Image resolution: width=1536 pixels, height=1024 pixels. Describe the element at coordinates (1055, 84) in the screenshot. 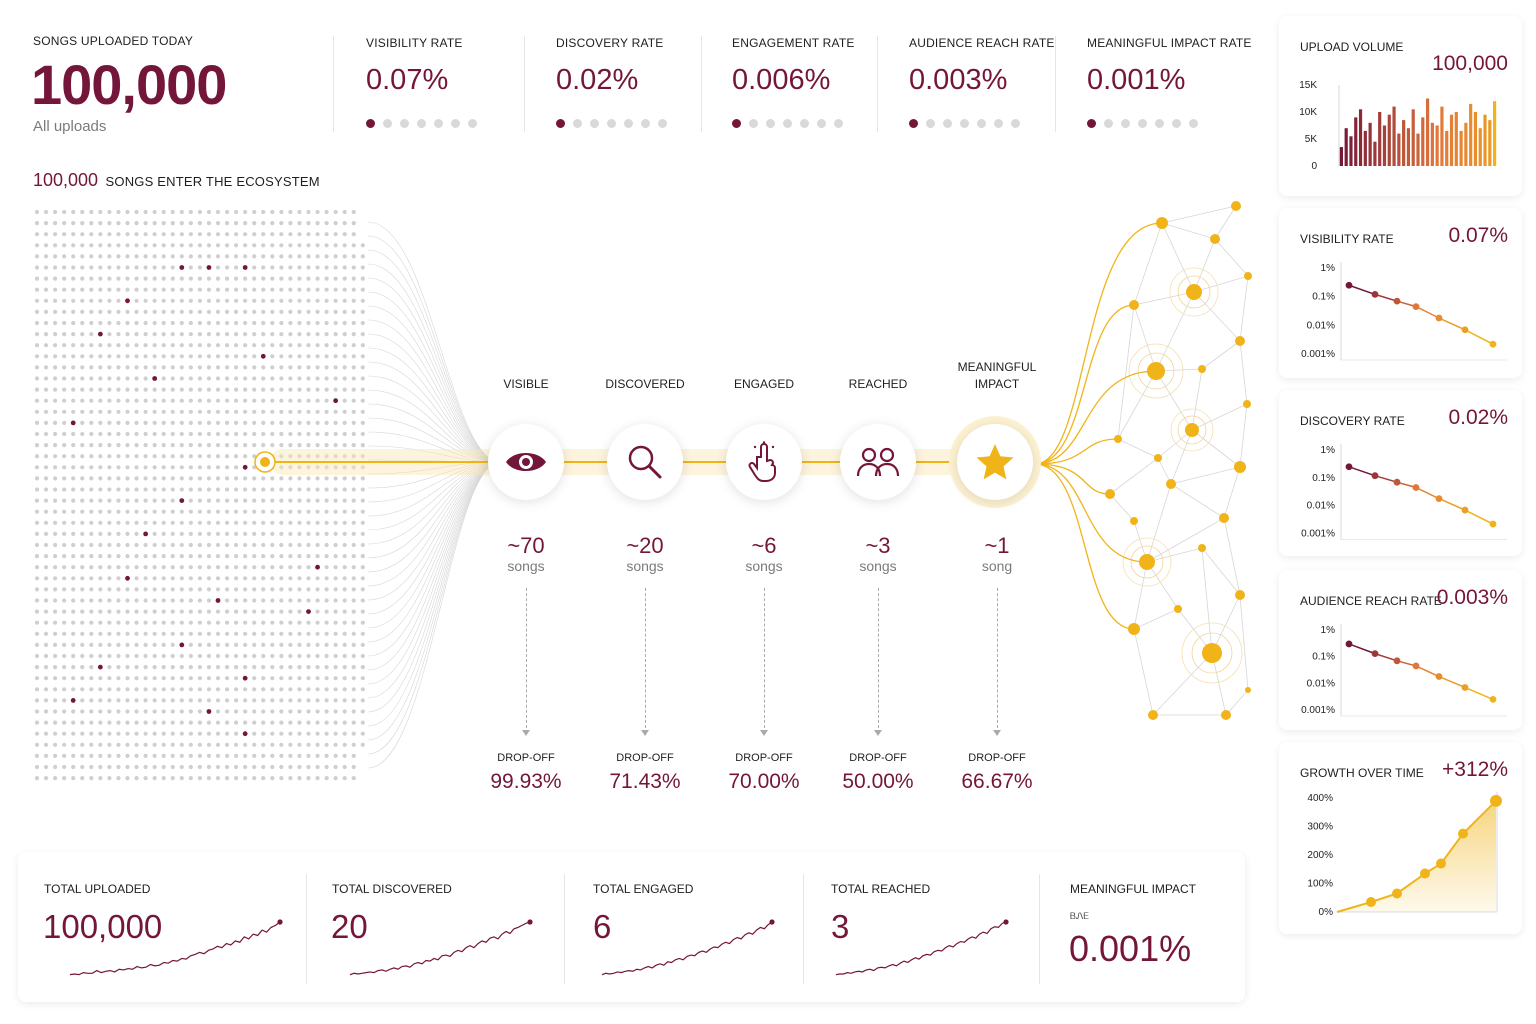

I see `divider` at that location.